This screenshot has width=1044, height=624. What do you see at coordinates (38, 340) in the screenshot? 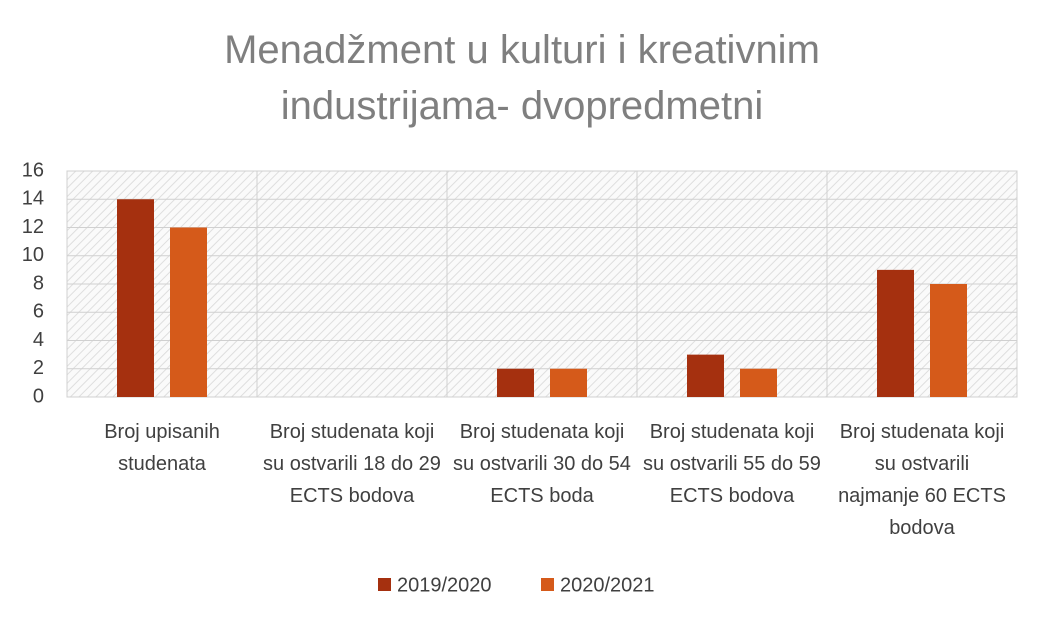
I see `y-tick-label: 4` at bounding box center [38, 340].